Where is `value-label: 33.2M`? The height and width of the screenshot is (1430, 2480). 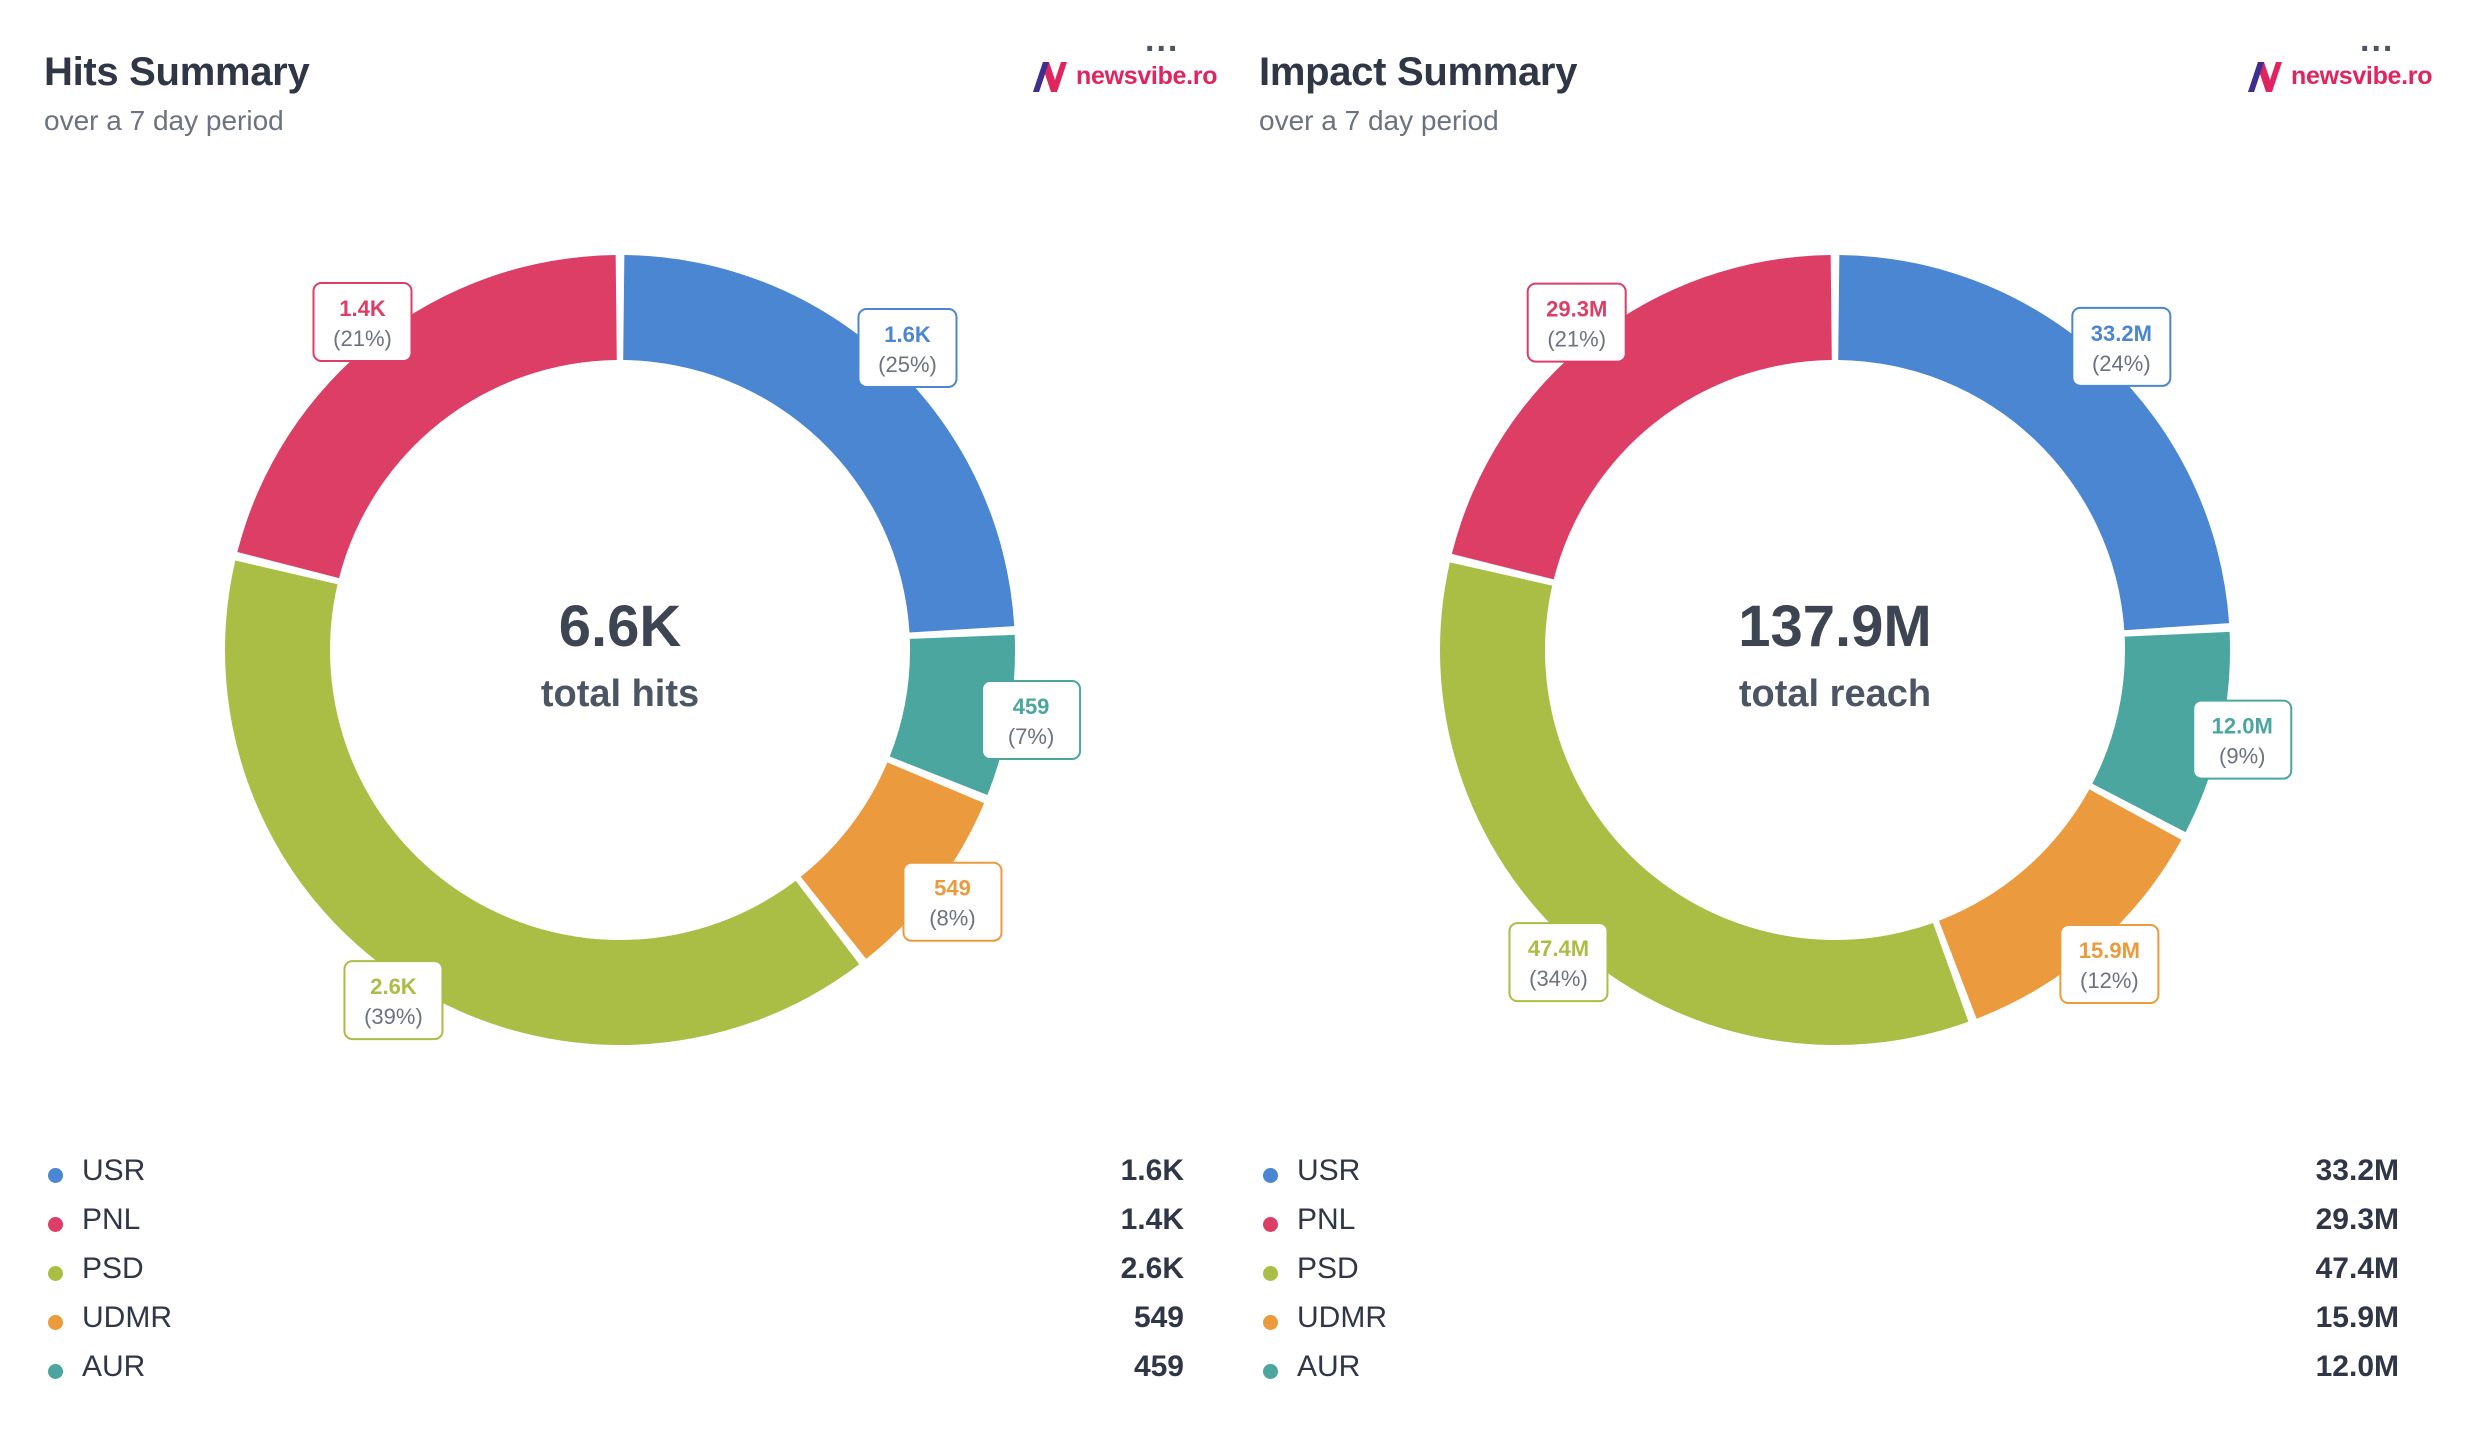
value-label: 33.2M is located at coordinates (2121, 333).